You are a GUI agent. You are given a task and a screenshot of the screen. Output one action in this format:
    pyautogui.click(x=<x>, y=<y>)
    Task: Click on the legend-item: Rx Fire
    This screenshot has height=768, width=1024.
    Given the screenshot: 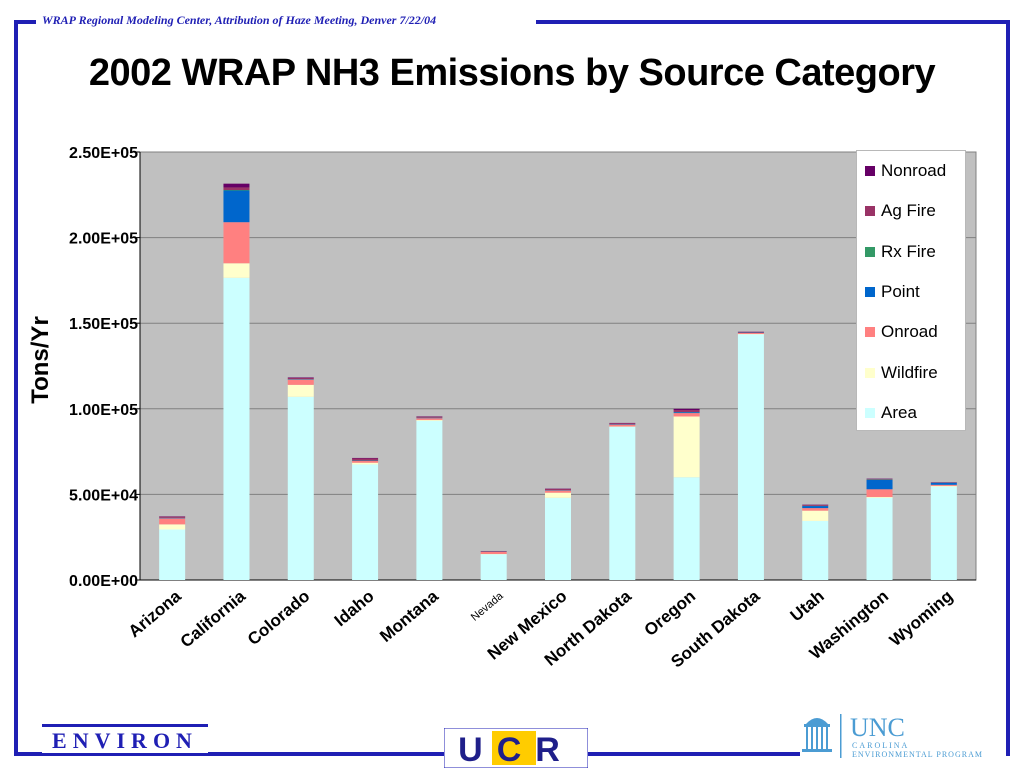 What is the action you would take?
    pyautogui.click(x=900, y=252)
    